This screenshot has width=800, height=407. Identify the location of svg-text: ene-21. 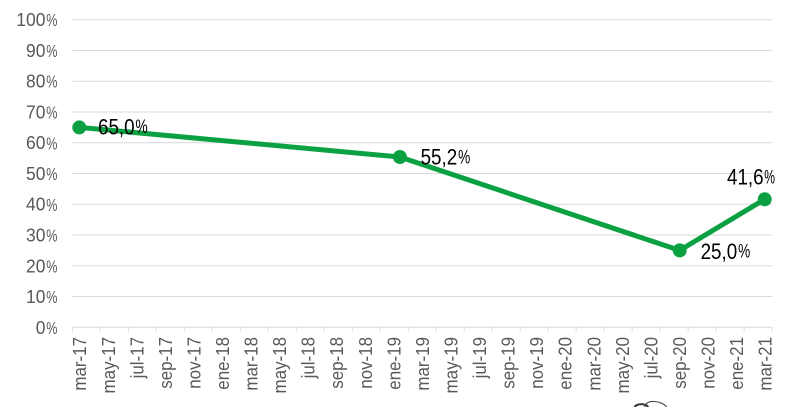
(736, 363).